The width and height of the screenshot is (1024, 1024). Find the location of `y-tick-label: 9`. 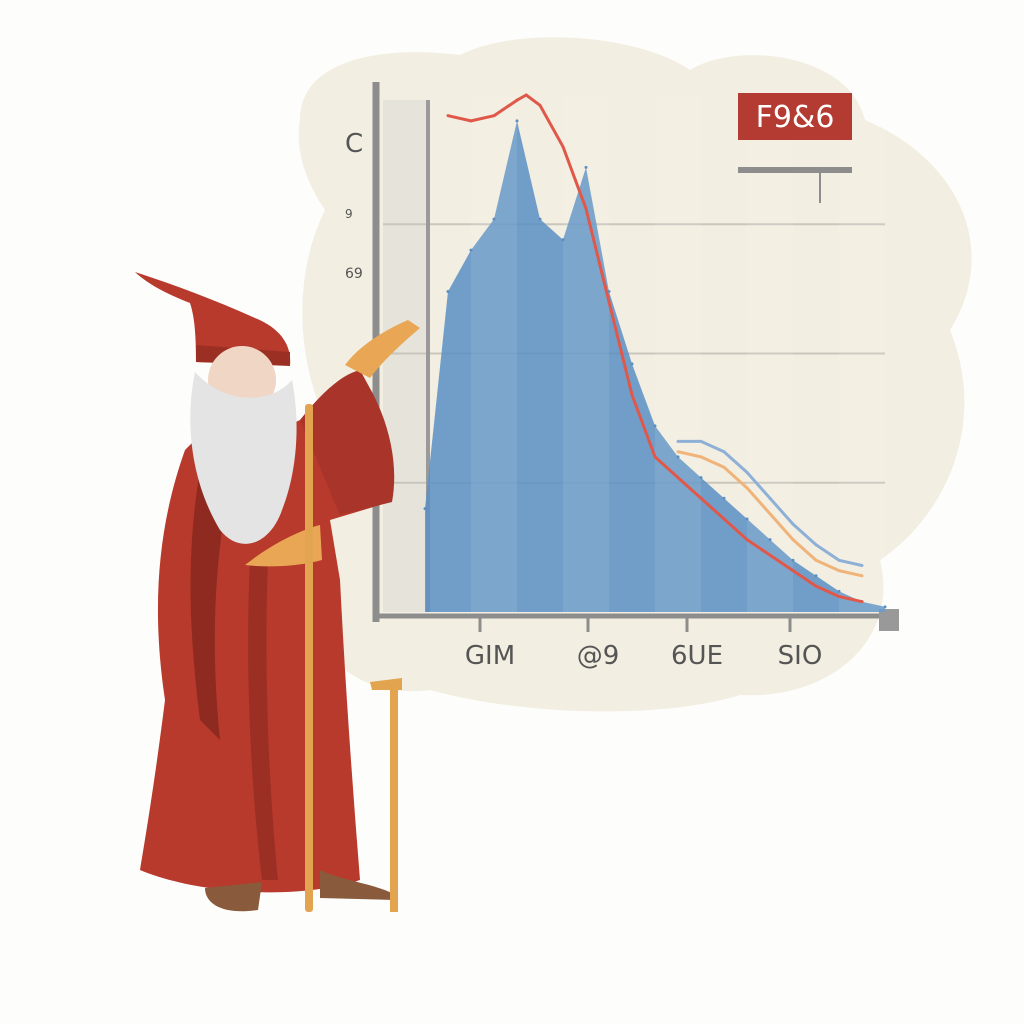

y-tick-label: 9 is located at coordinates (349, 214).